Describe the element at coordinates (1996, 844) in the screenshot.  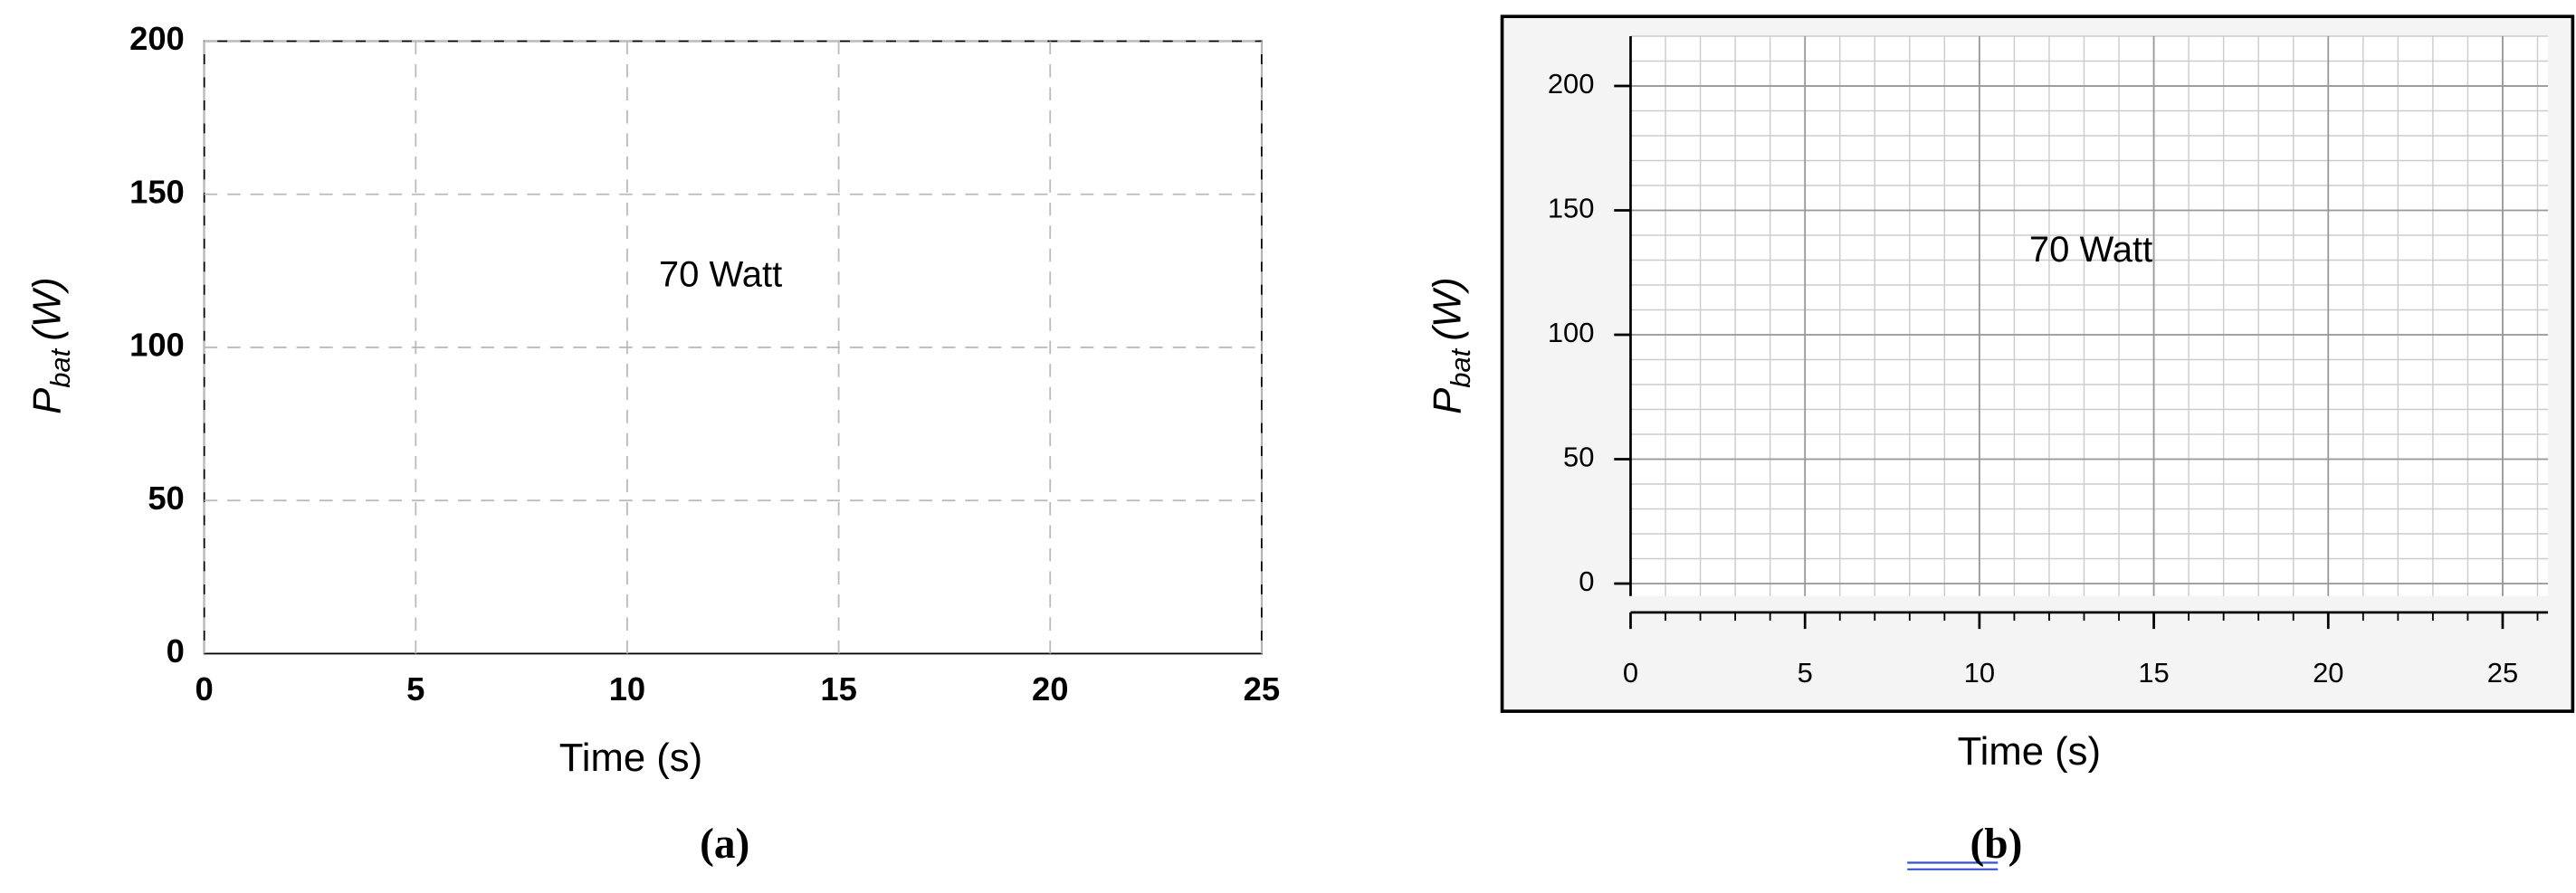
I see `caption: (b)` at that location.